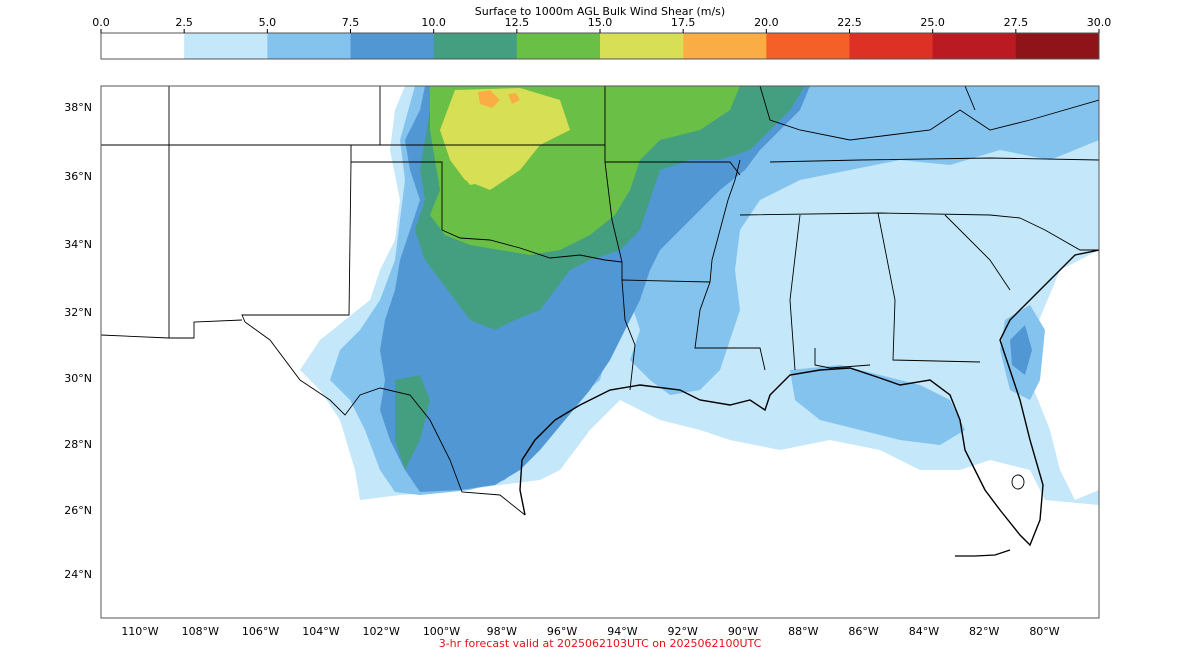 This screenshot has width=1200, height=654. Describe the element at coordinates (1016, 22) in the screenshot. I see `colorbar-tick-label: 27.5` at that location.